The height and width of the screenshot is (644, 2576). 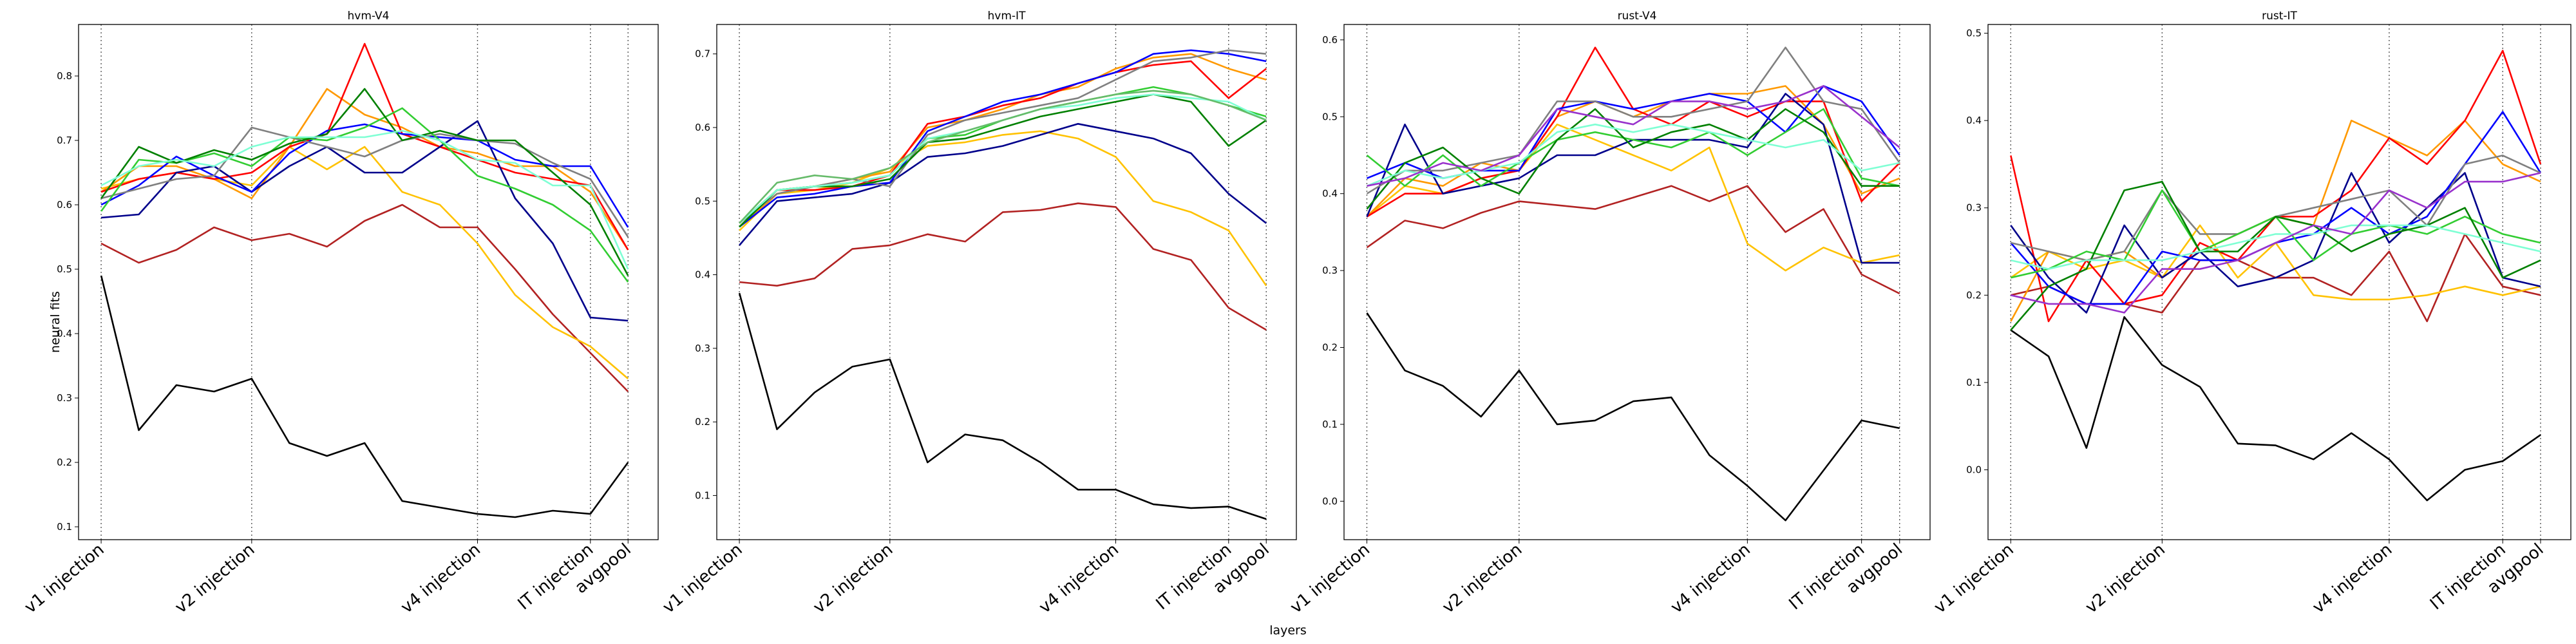 What do you see at coordinates (55, 322) in the screenshot?
I see `figure-y-axis-label: neural fits` at bounding box center [55, 322].